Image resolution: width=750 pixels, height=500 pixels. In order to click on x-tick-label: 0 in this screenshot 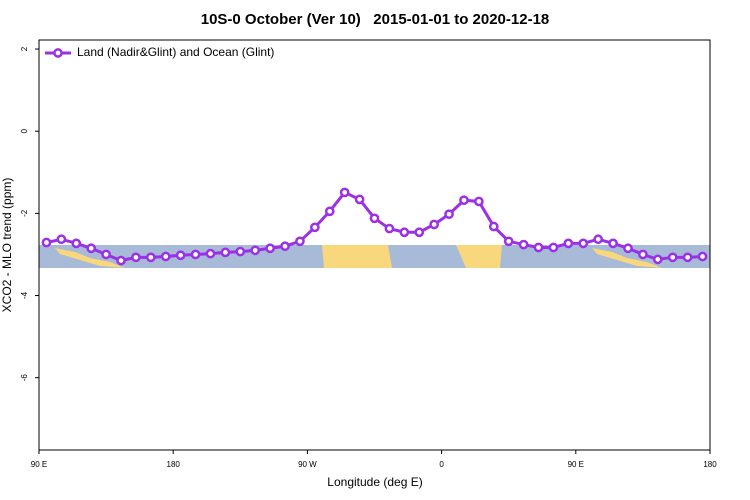, I will do `click(441, 464)`.